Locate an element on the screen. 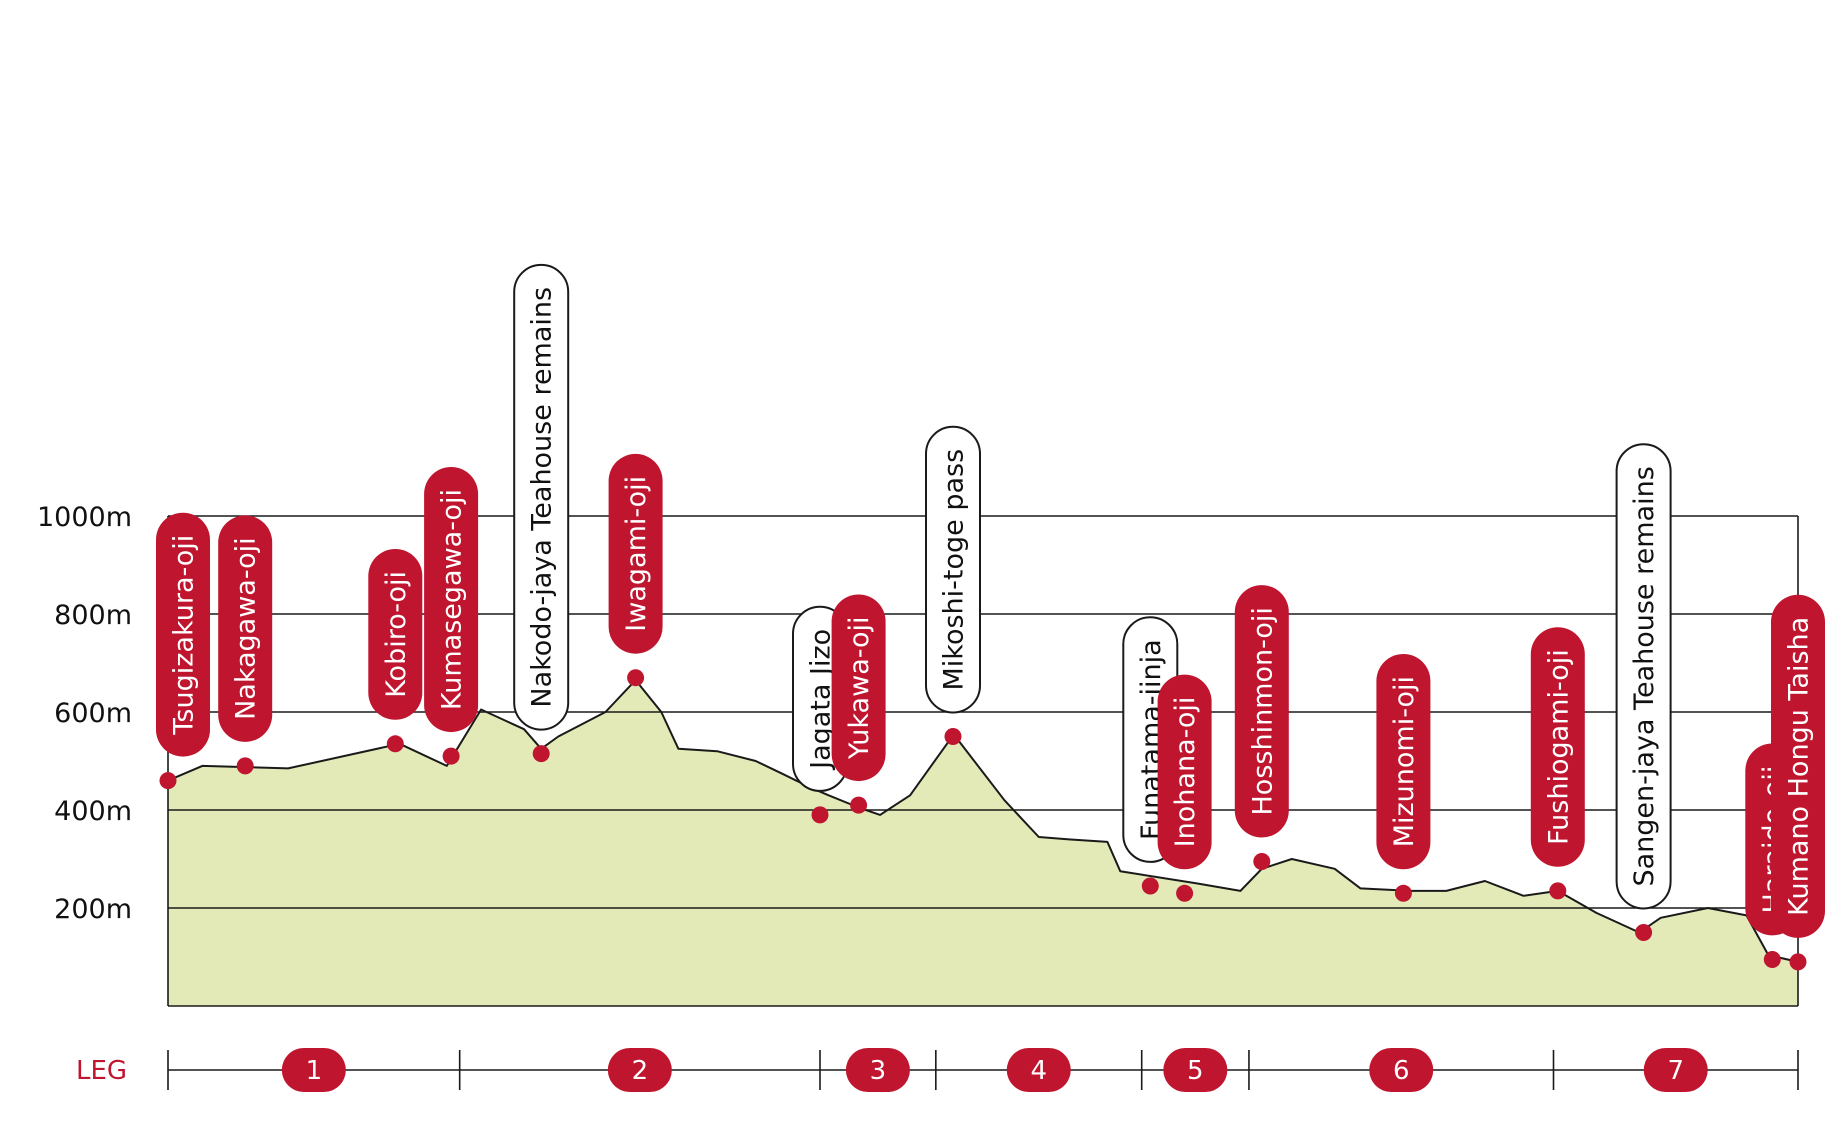  waypoint-label-text: Hosshinmon-oji is located at coordinates (1262, 711).